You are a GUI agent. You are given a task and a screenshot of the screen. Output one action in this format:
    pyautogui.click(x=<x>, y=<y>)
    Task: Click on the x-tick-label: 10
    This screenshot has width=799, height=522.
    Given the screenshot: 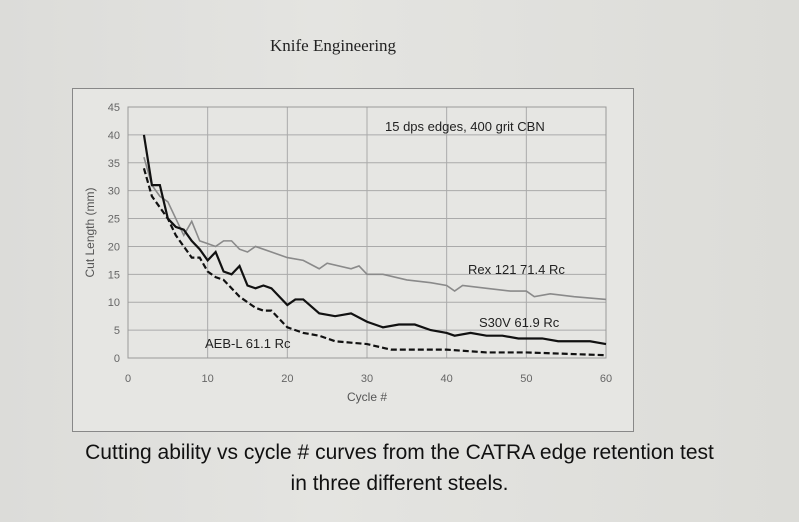 What is the action you would take?
    pyautogui.click(x=208, y=379)
    